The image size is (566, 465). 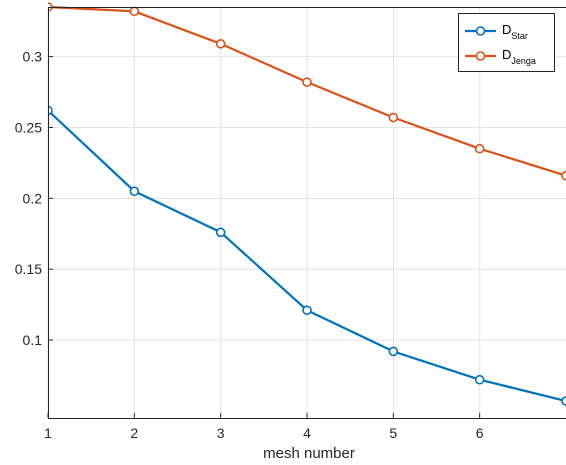 What do you see at coordinates (480, 433) in the screenshot?
I see `x-tick-label: 6` at bounding box center [480, 433].